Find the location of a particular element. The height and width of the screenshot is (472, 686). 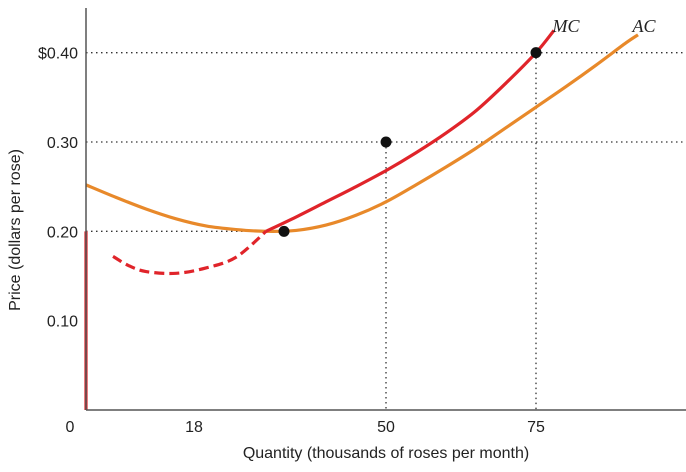

x-tick-label-1: 18 is located at coordinates (194, 427).